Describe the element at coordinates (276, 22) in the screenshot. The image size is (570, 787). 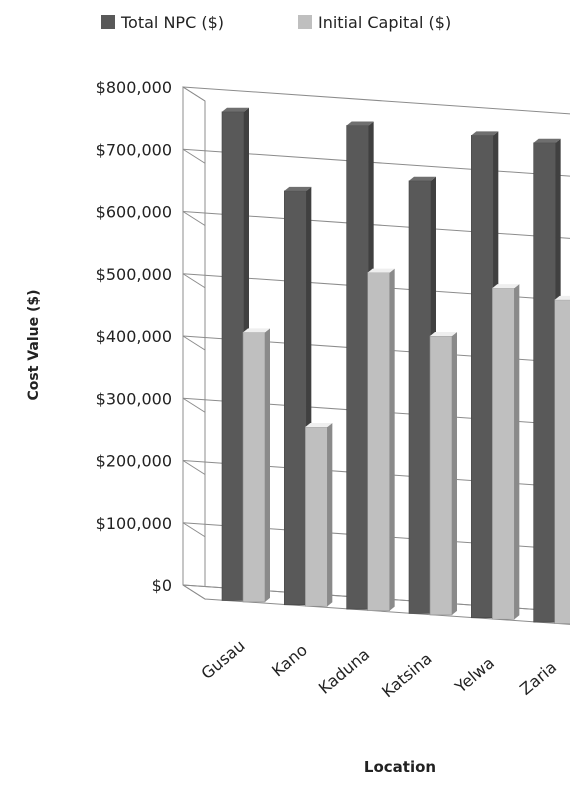
I see `legend: Total NPC ($) Initial Capital ($)` at that location.